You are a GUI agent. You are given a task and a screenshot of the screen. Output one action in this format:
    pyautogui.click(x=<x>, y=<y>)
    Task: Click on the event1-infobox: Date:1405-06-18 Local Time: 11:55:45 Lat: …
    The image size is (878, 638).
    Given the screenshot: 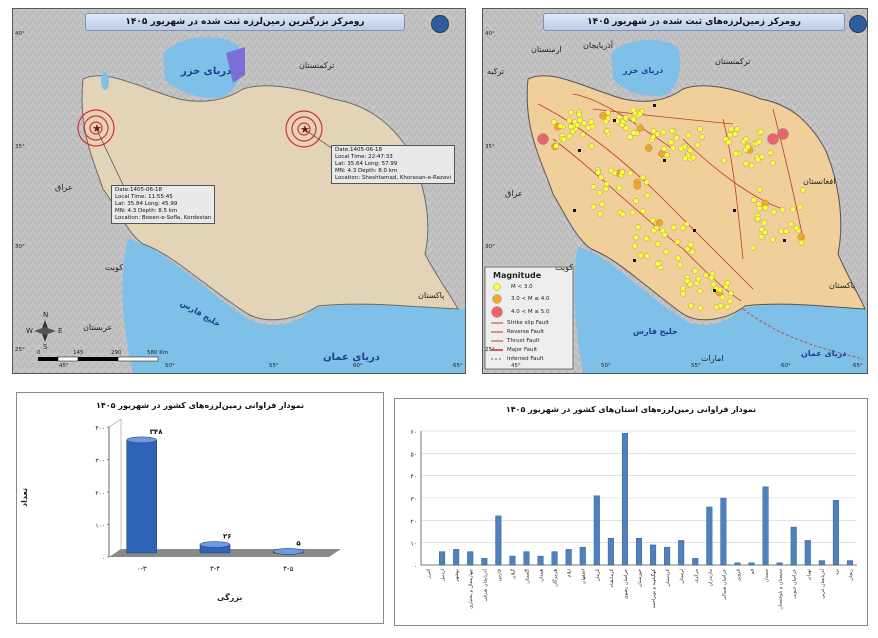 What is the action you would take?
    pyautogui.click(x=163, y=204)
    